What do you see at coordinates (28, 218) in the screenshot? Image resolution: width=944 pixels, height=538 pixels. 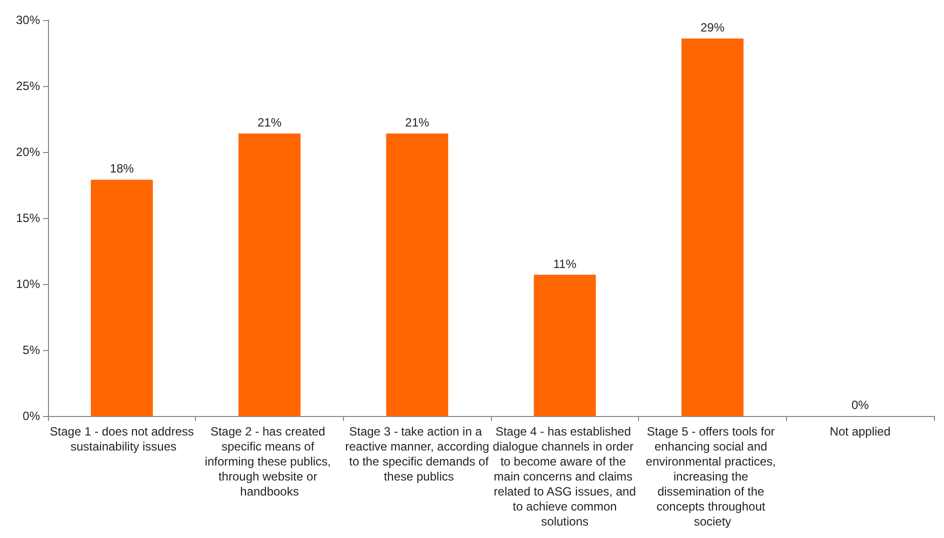 I see `y-tick-label: 15%` at bounding box center [28, 218].